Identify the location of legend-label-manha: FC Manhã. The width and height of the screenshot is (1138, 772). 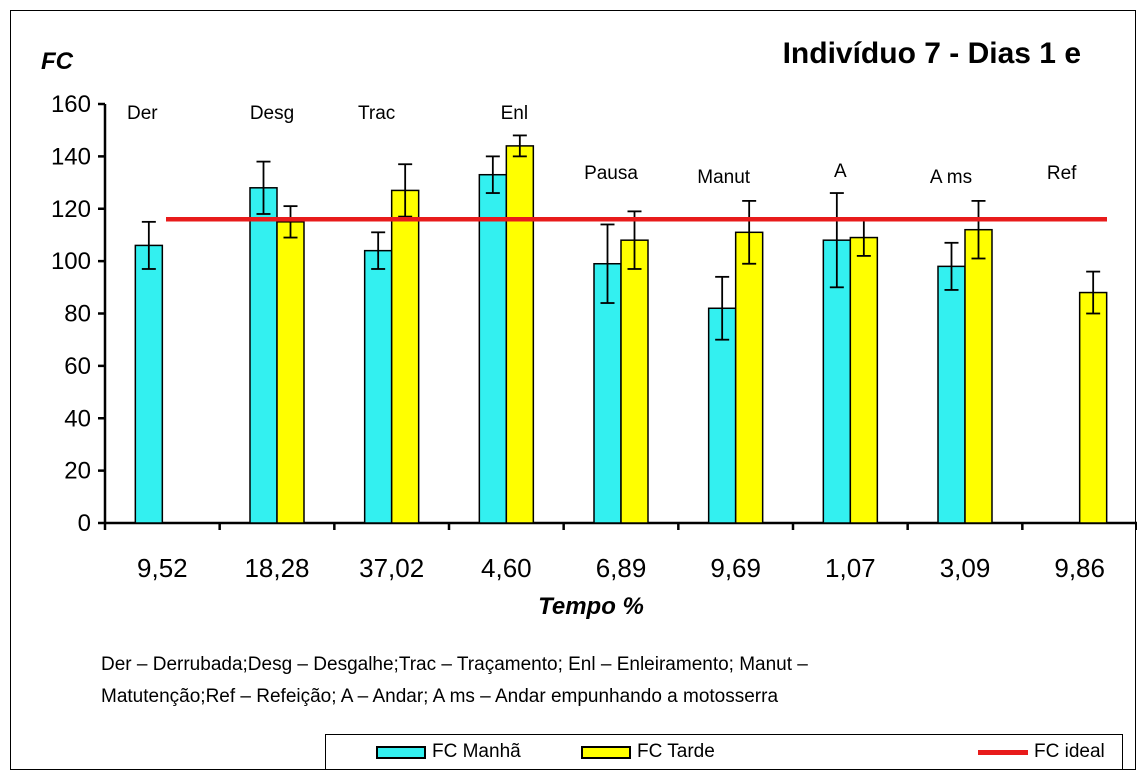
(476, 751).